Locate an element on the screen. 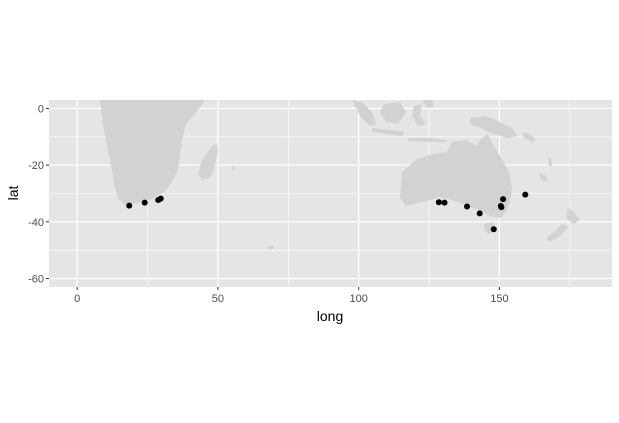  new-guinea is located at coordinates (494, 127).